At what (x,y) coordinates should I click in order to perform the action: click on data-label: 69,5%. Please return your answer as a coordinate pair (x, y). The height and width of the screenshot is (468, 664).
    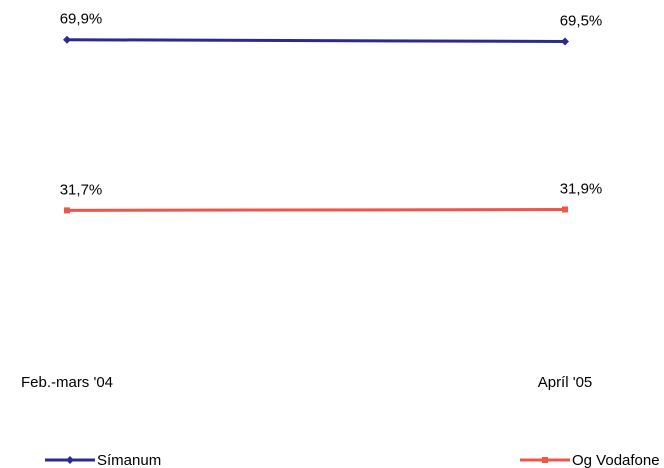
    Looking at the image, I should click on (581, 20).